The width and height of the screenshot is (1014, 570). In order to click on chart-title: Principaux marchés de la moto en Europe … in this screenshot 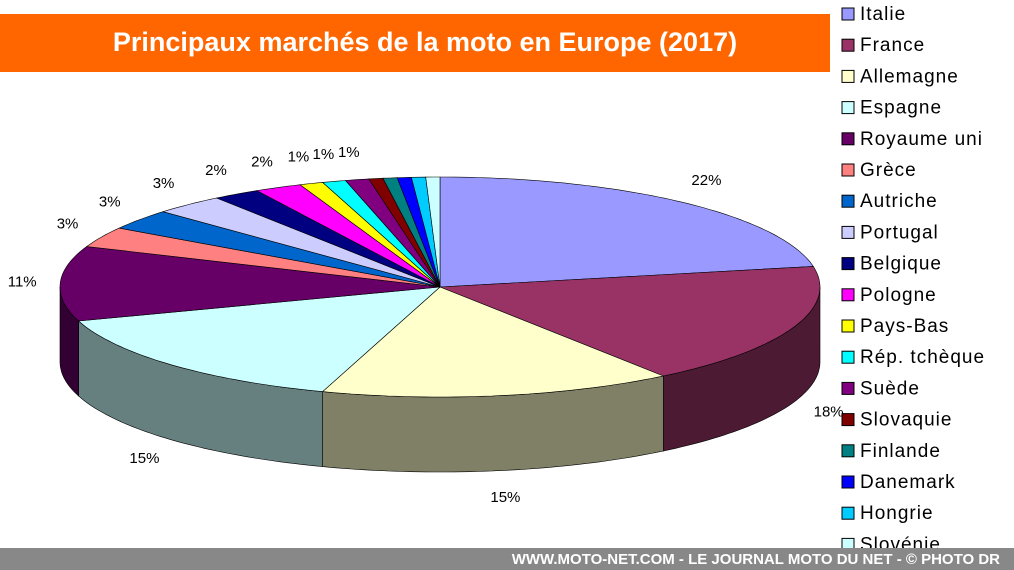, I will do `click(425, 42)`.